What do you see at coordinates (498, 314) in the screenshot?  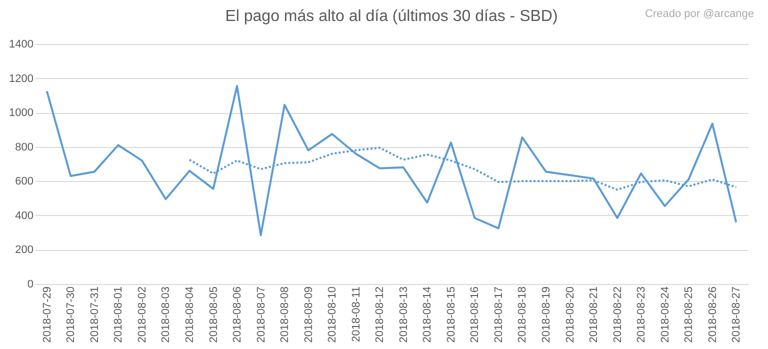 I see `x-tick-label: 2018-08-17` at bounding box center [498, 314].